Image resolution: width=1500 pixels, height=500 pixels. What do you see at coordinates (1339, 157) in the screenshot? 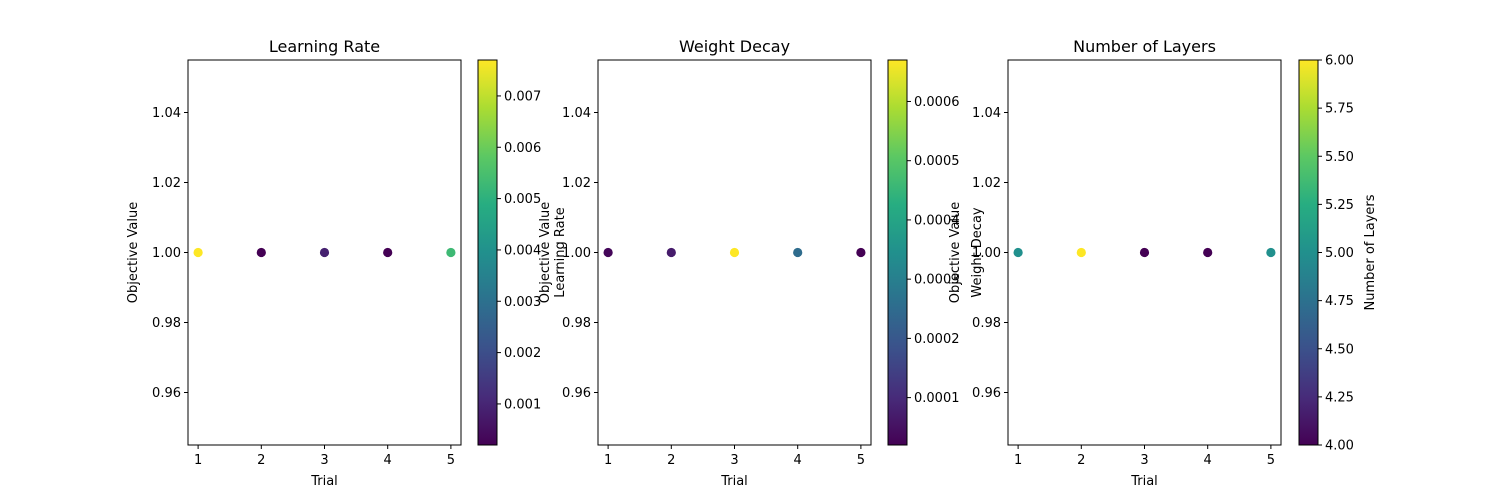
I see `colorbar-tick-label: 5.50` at bounding box center [1339, 157].